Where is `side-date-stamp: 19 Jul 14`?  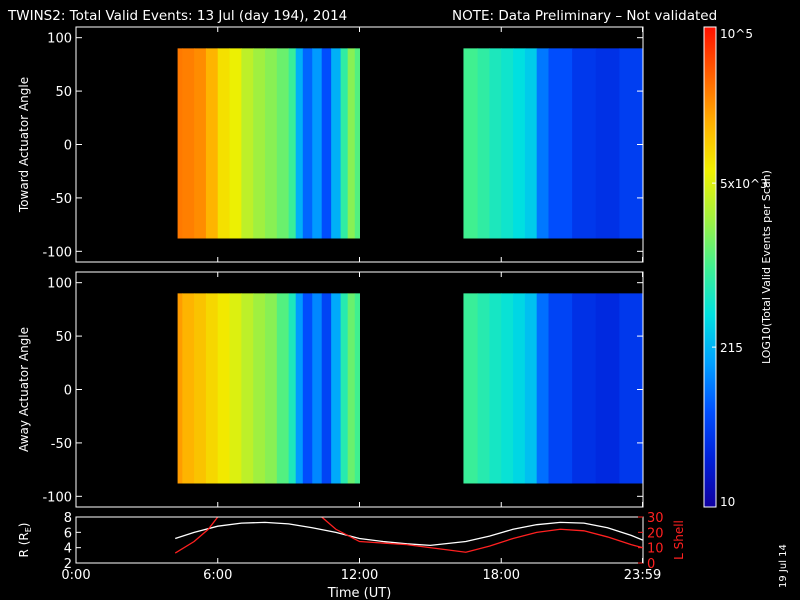
side-date-stamp: 19 Jul 14 is located at coordinates (783, 566).